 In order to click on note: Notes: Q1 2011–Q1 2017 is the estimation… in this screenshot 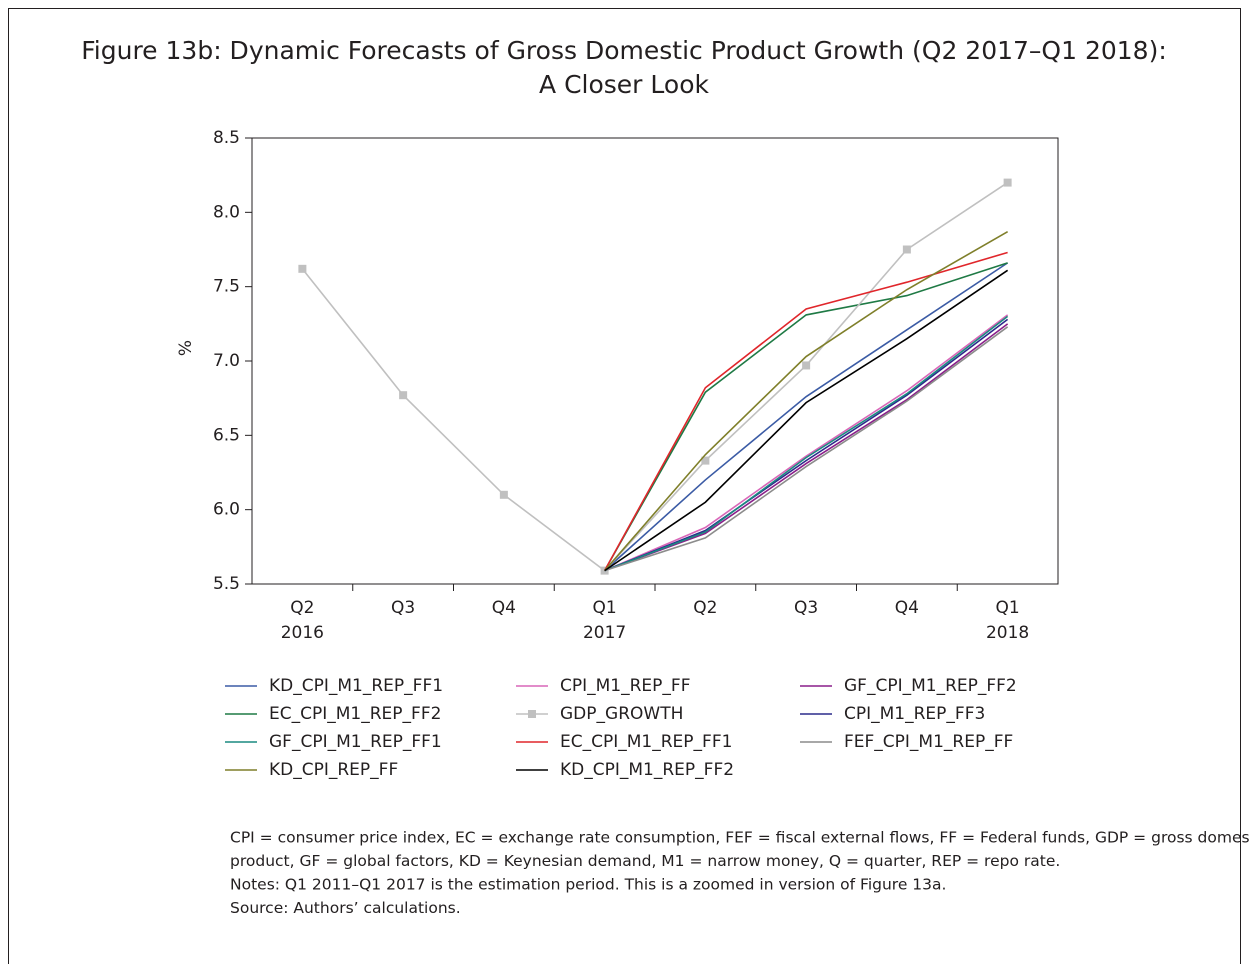, I will do `click(588, 885)`.